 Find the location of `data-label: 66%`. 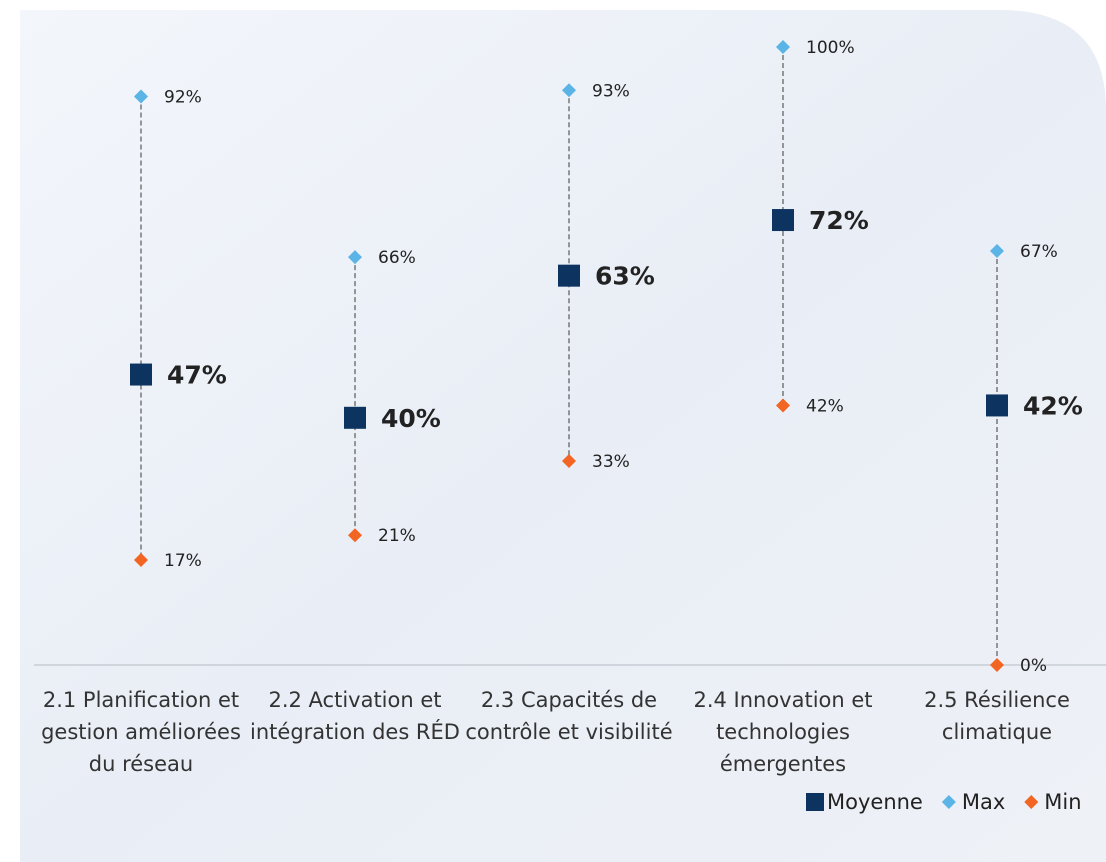

data-label: 66% is located at coordinates (397, 258).